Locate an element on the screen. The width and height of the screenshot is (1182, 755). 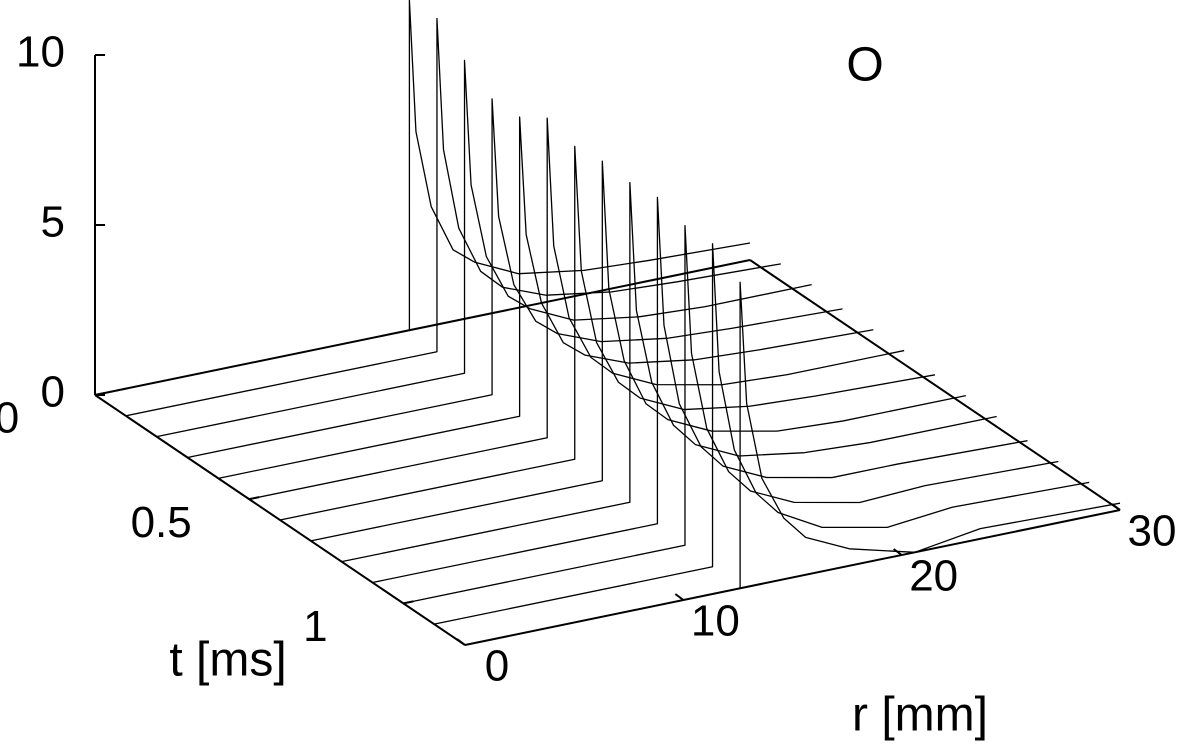
x-tick-label: 20 is located at coordinates (933, 576).